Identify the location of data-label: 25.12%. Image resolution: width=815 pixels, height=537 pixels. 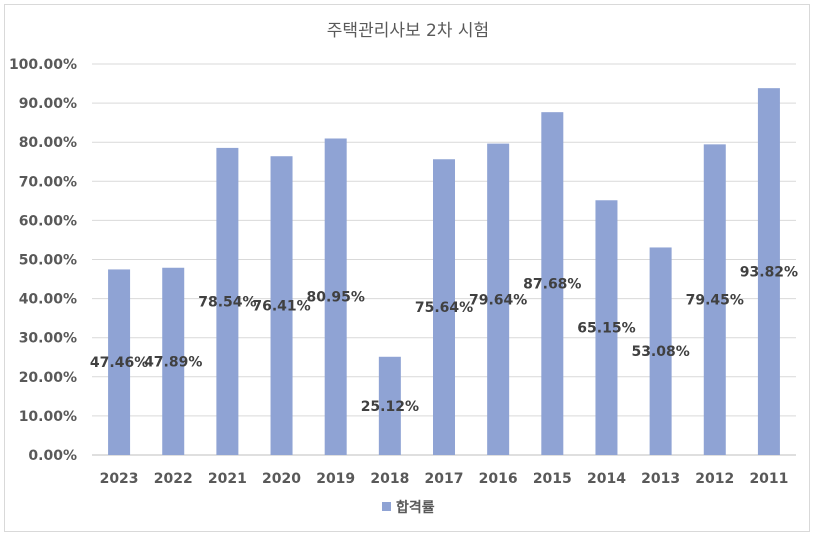
(390, 407).